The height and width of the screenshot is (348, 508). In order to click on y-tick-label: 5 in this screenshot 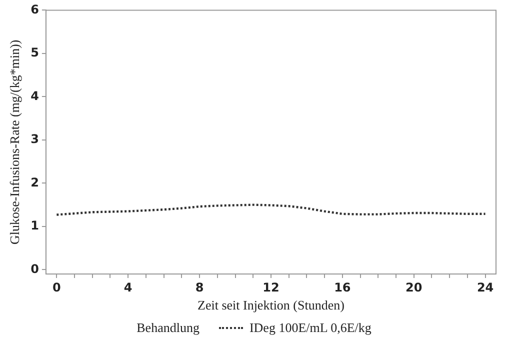, I will do `click(34, 53)`.